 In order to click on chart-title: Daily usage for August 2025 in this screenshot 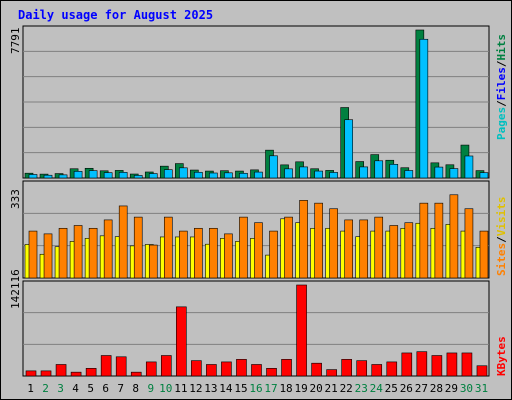, I will do `click(115, 15)`.